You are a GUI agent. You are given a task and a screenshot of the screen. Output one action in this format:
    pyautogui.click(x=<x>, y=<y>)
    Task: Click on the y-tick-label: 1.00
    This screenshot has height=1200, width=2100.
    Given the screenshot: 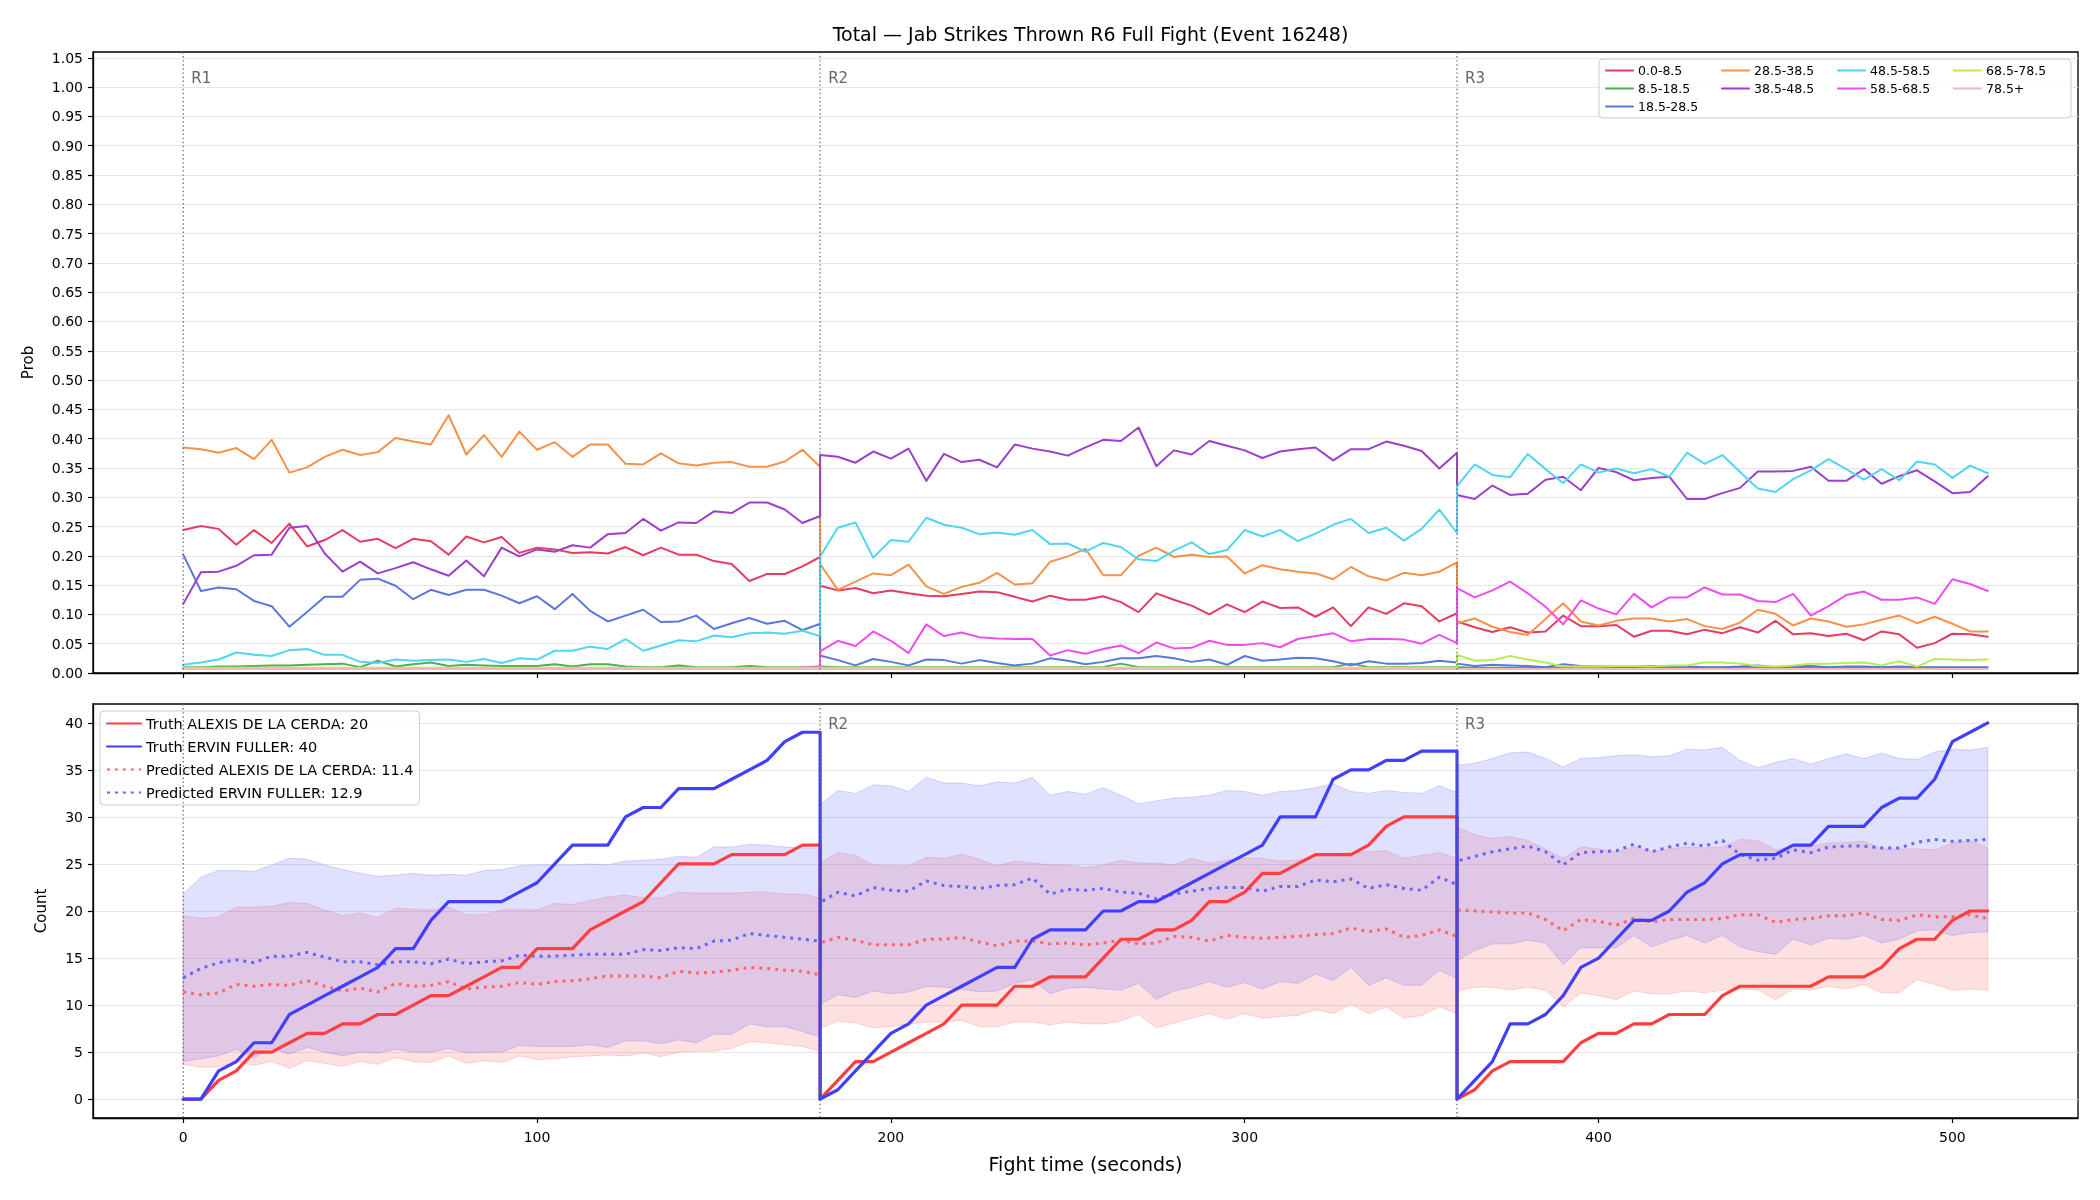 What is the action you would take?
    pyautogui.click(x=67, y=87)
    